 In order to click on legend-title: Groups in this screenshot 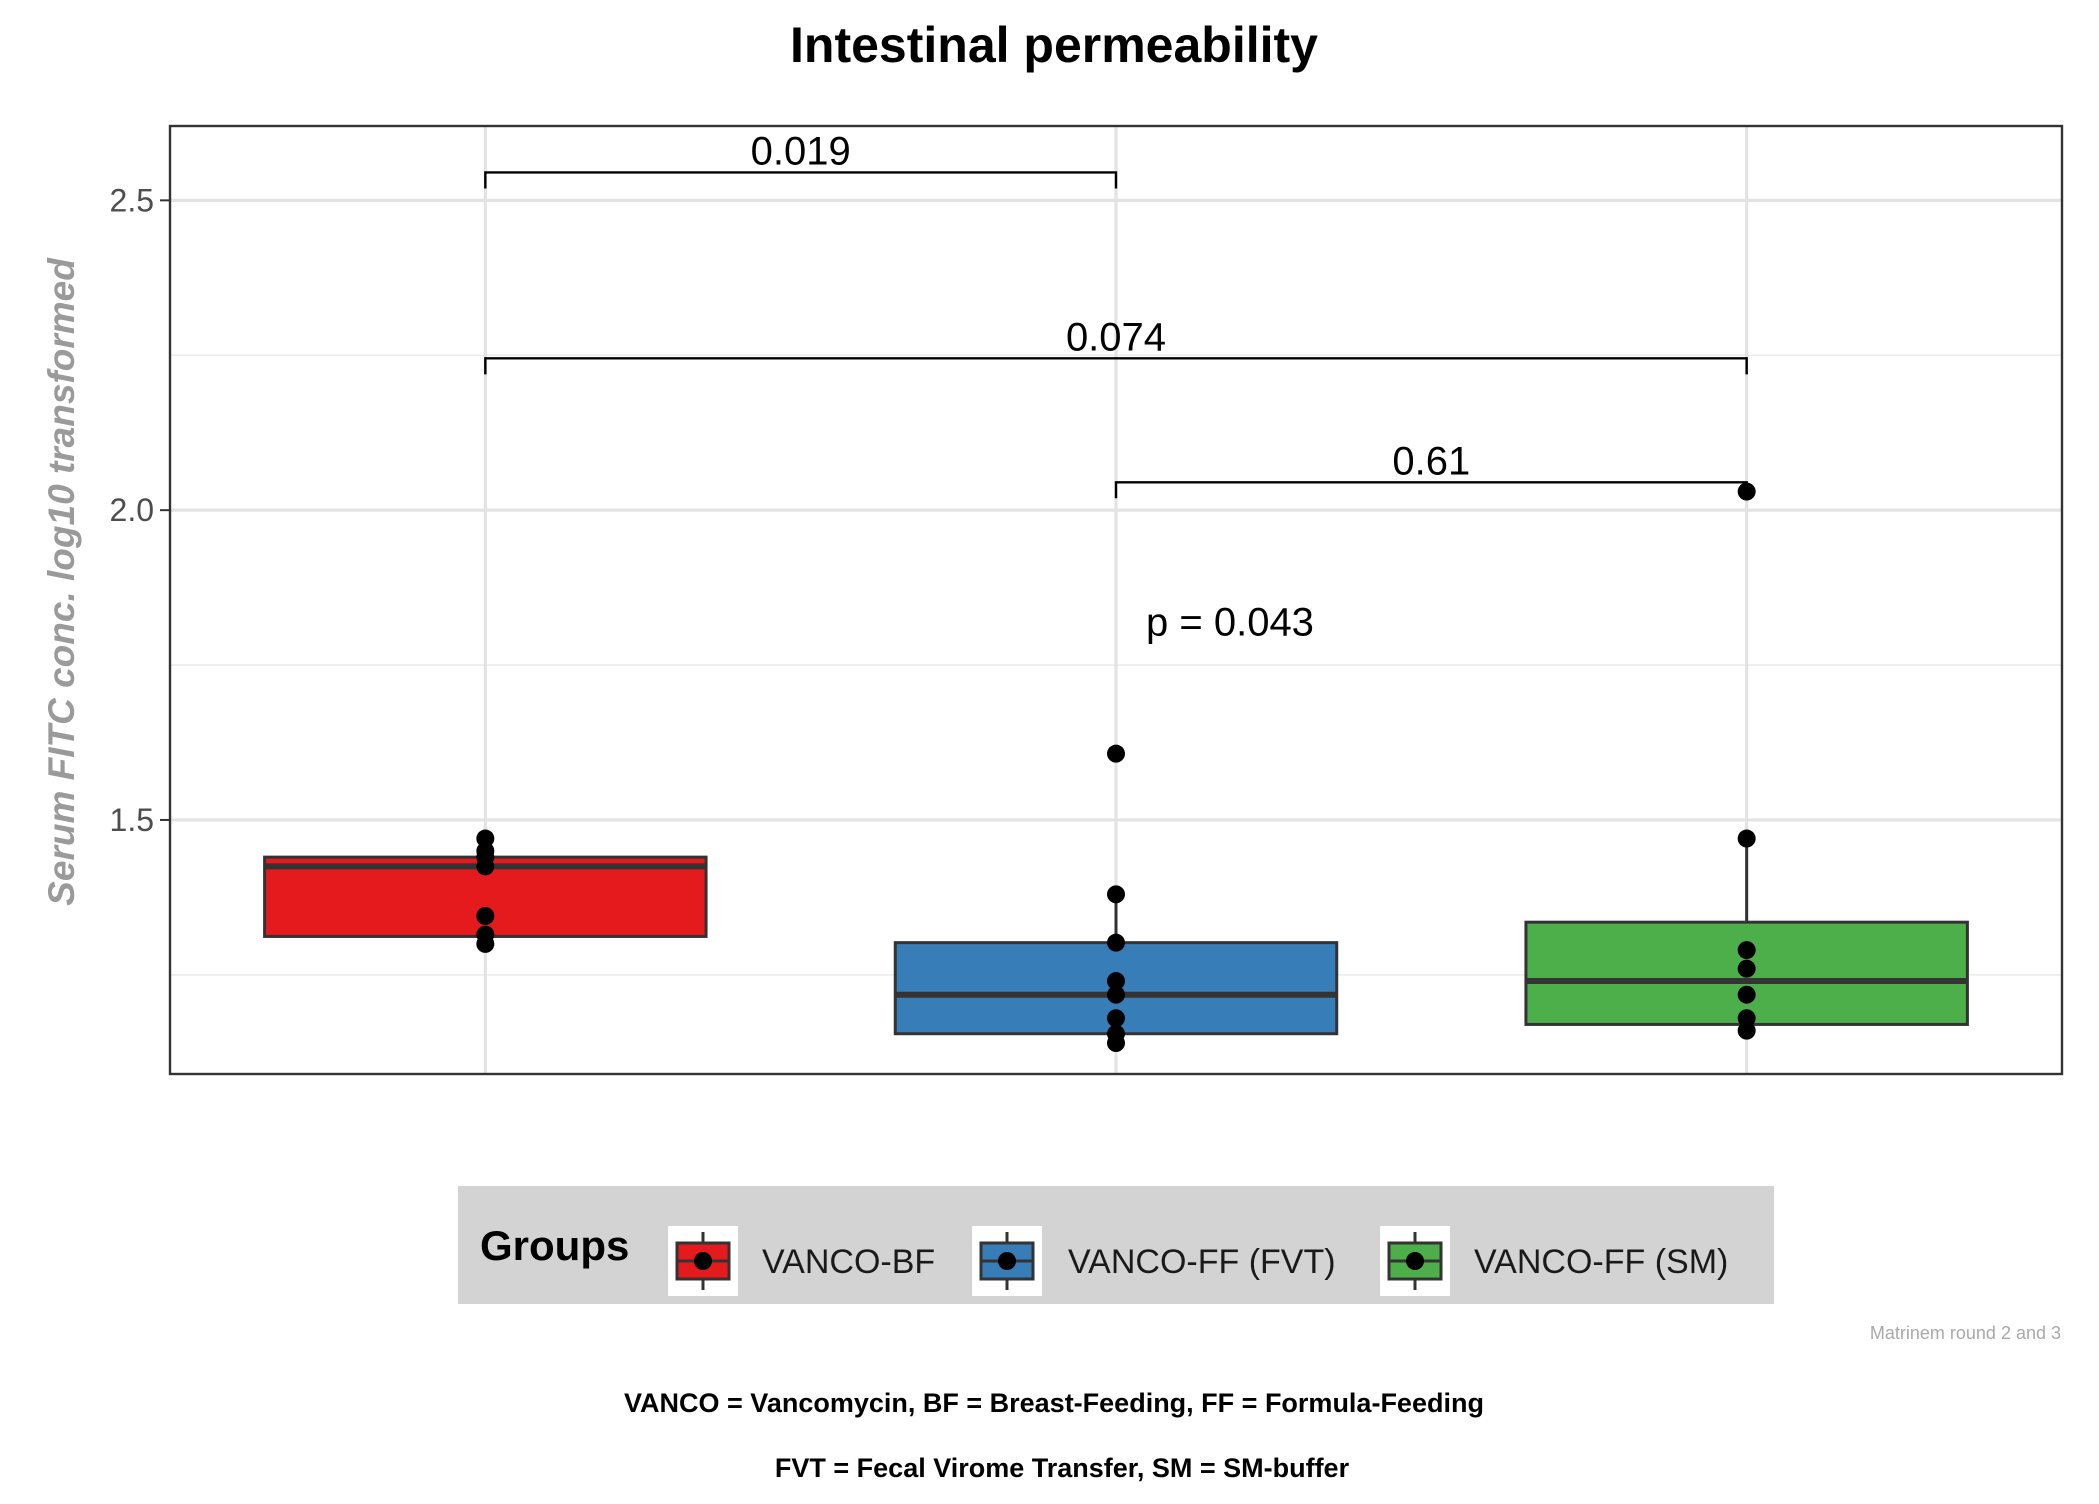, I will do `click(554, 1245)`.